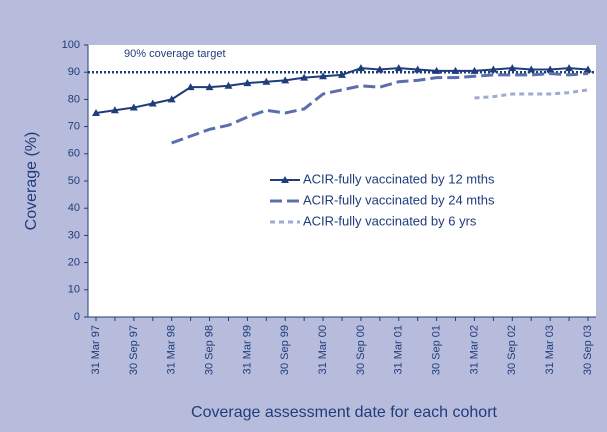 The image size is (607, 432). I want to click on x-tick-label: 31 Mar 99, so click(247, 350).